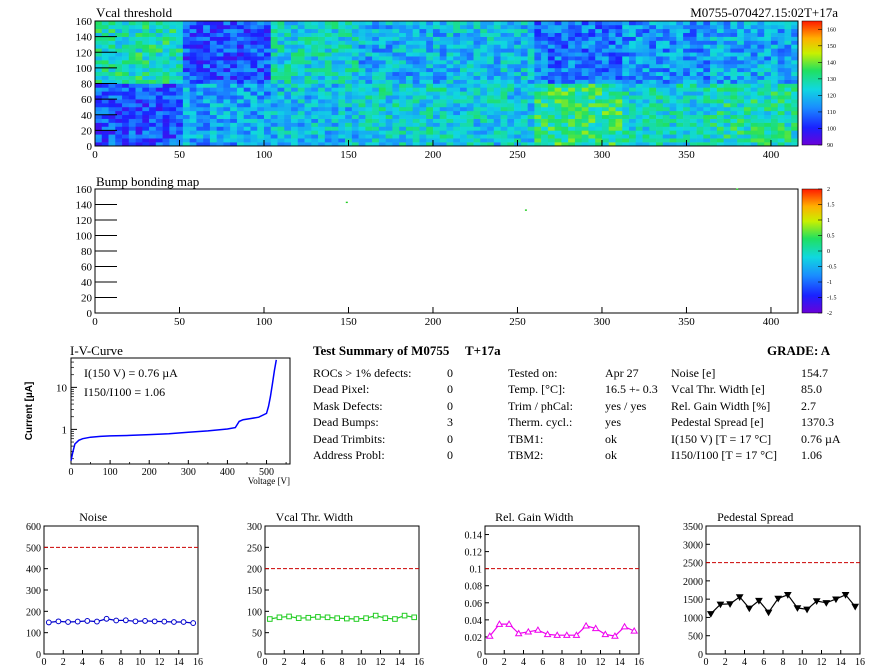  I want to click on gain_width-y-tick-label: 0.1, so click(476, 570).